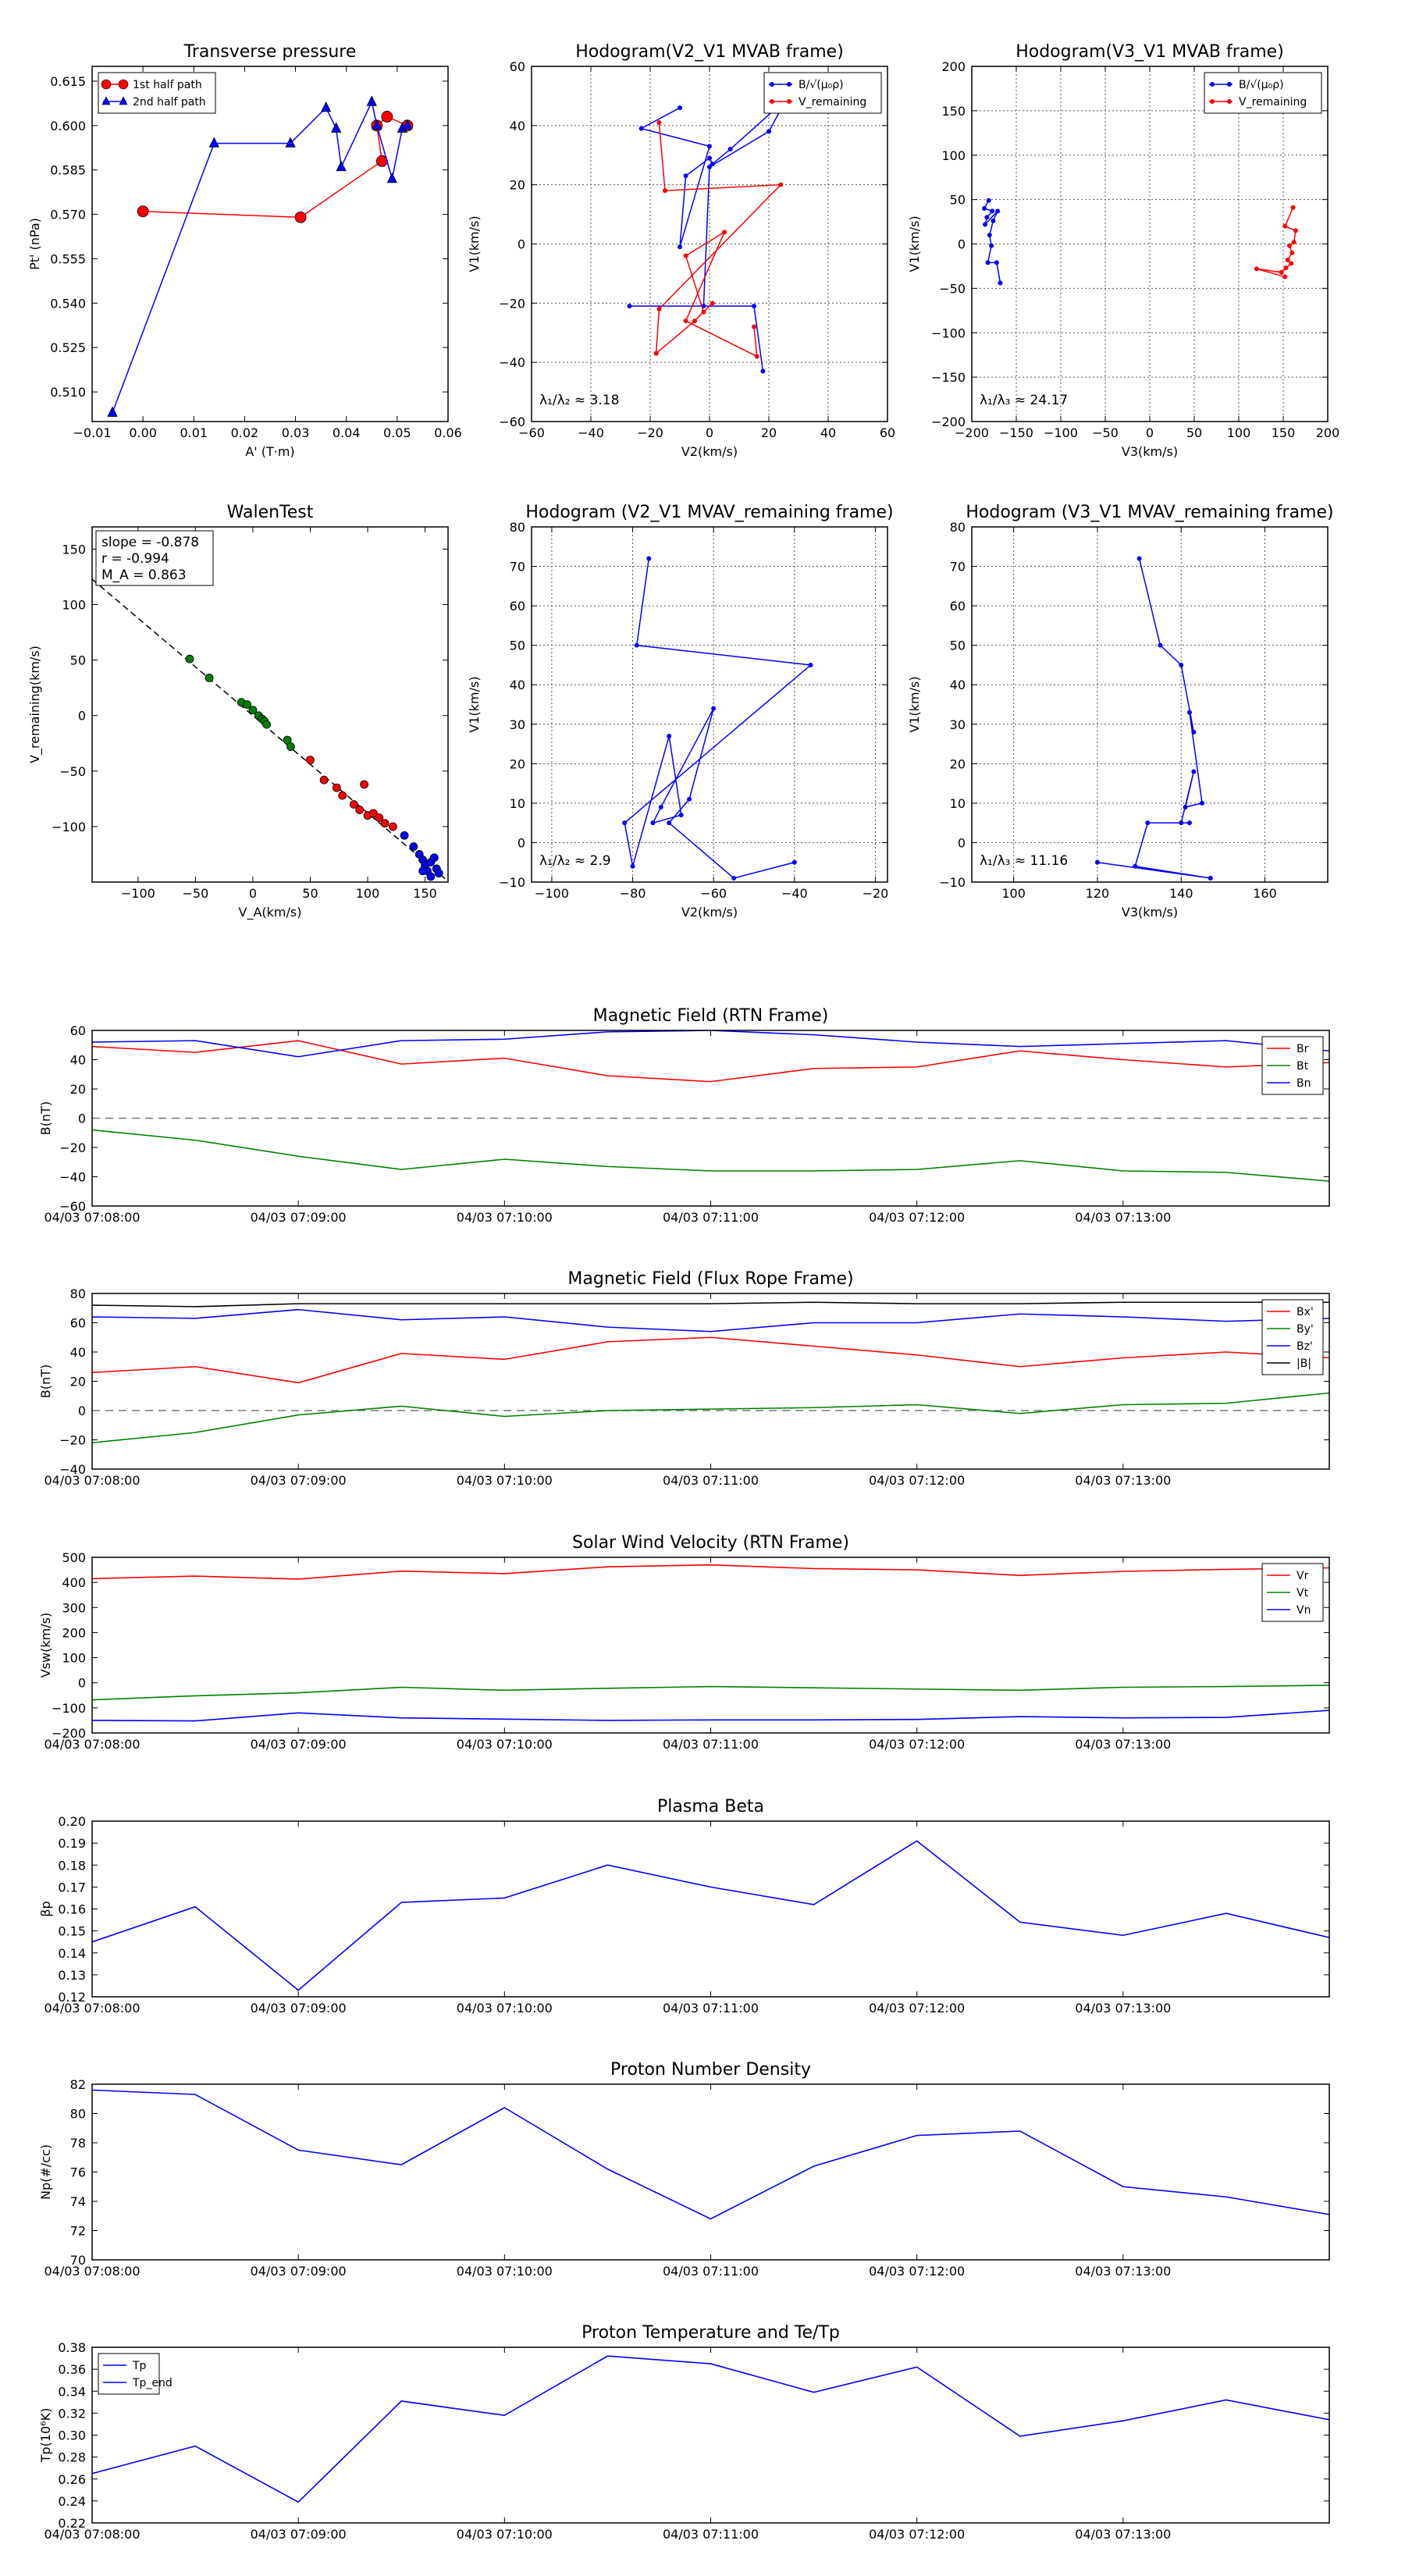 The image size is (1405, 2576). What do you see at coordinates (954, 66) in the screenshot?
I see `y-tick-label: 200` at bounding box center [954, 66].